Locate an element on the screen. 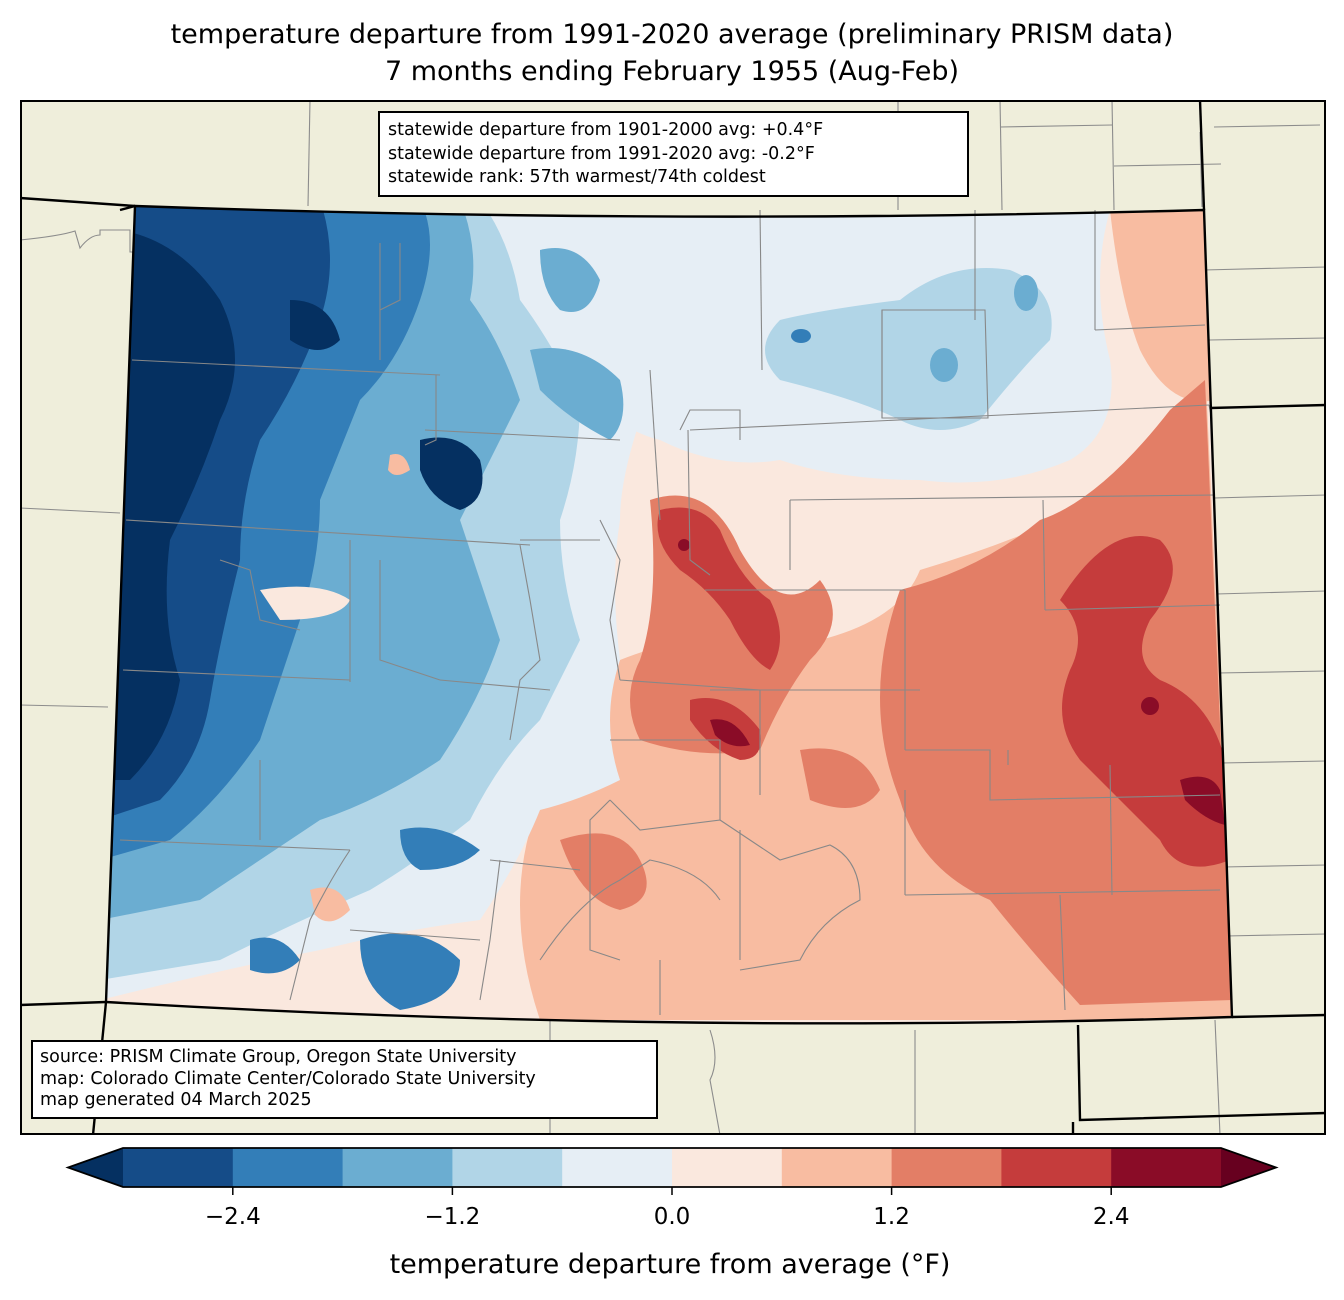  contour-warm-w1 is located at coordinates (330, 904).